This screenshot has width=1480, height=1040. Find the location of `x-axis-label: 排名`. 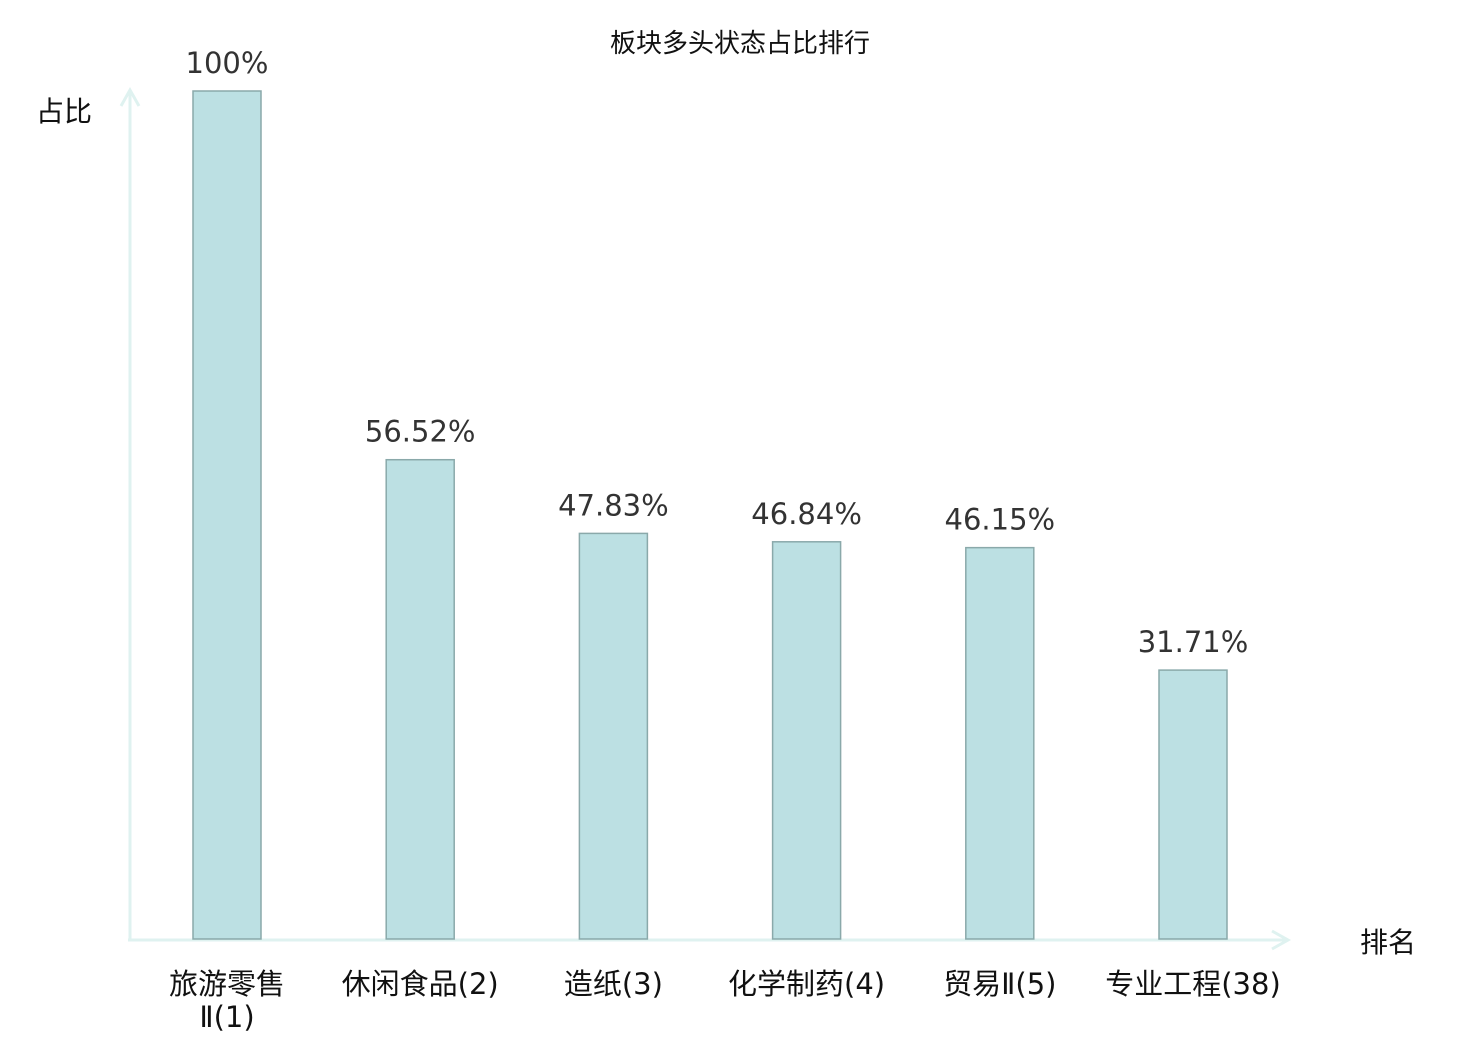

x-axis-label: 排名 is located at coordinates (1388, 942).